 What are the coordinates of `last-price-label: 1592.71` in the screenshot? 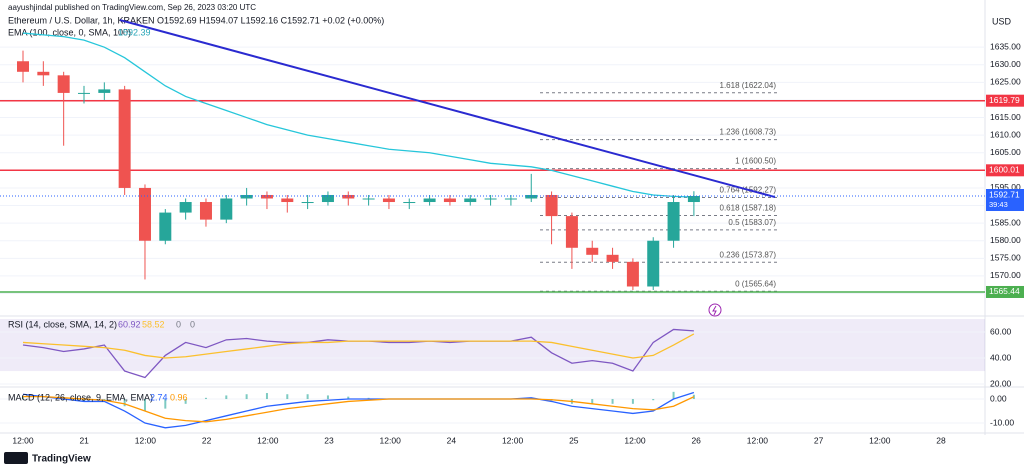 It's located at (1004, 194).